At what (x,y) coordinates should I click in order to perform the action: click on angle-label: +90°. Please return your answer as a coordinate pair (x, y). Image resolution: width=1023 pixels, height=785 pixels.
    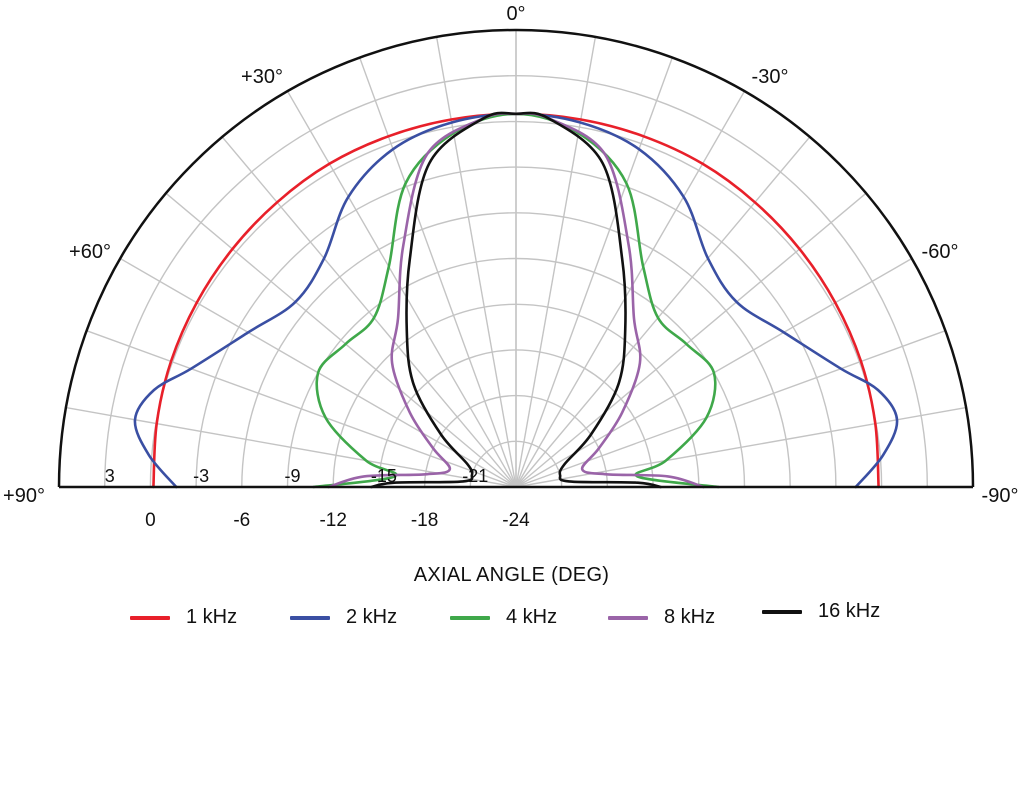
    Looking at the image, I should click on (24, 496).